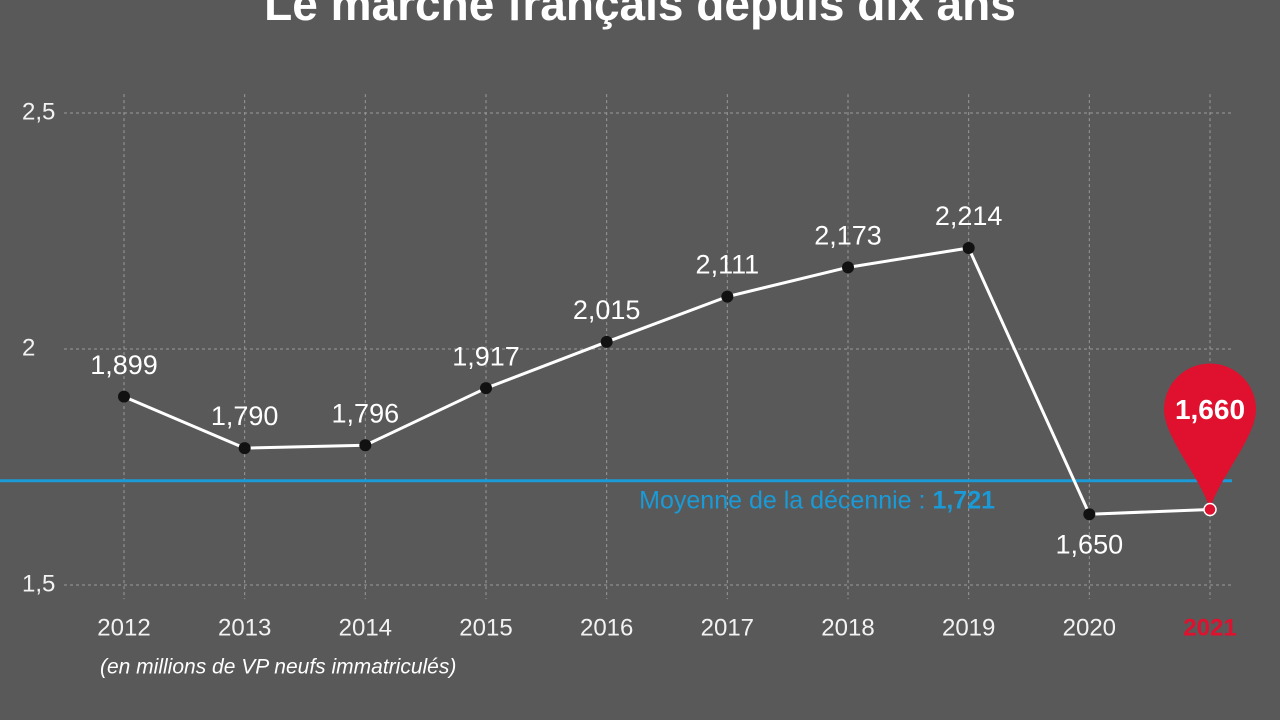 The image size is (1280, 720). Describe the element at coordinates (28, 347) in the screenshot. I see `y-tick-label: 2` at that location.